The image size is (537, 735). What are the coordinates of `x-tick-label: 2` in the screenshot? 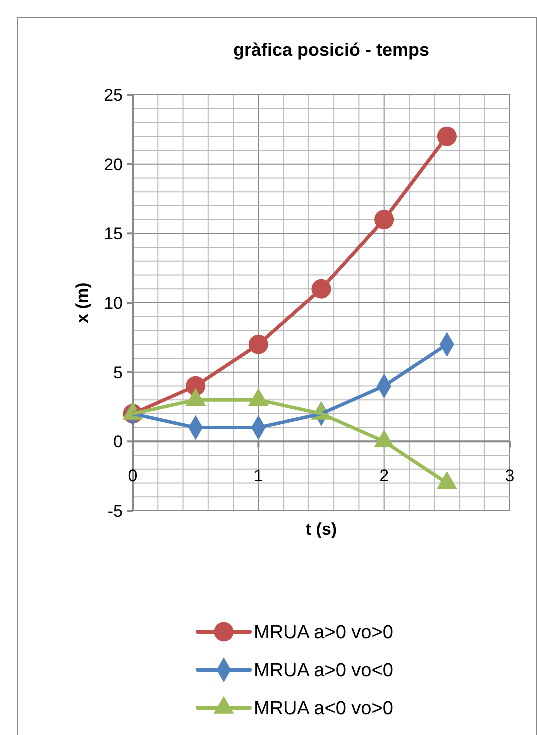 It's located at (385, 476).